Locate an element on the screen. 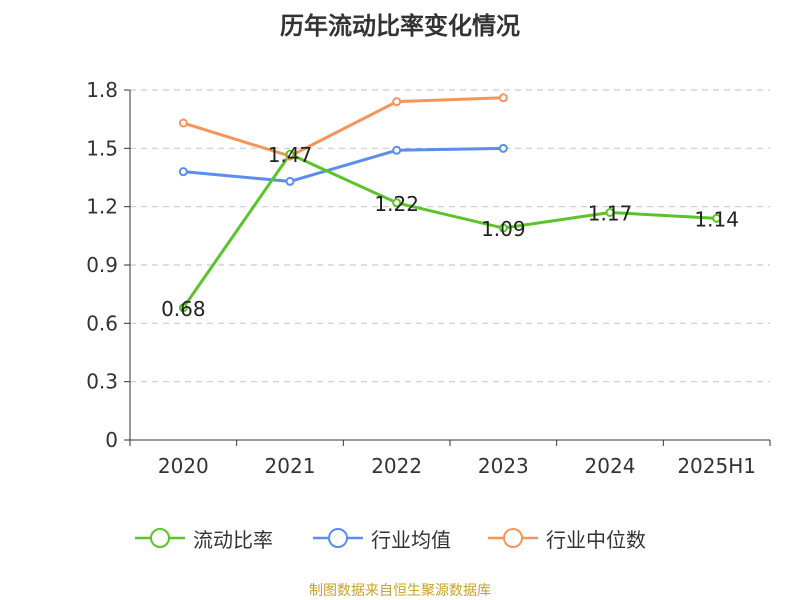 Image resolution: width=800 pixels, height=600 pixels. y-tick-label: 0 is located at coordinates (111, 440).